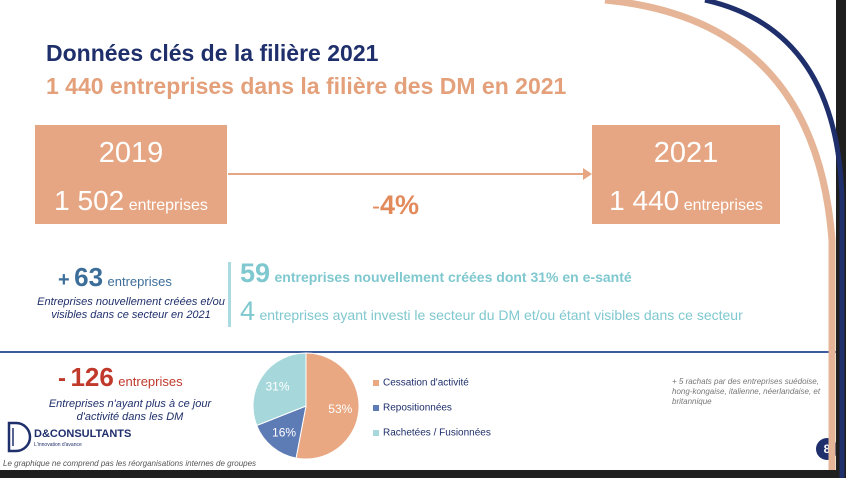  What do you see at coordinates (89, 277) in the screenshot?
I see `gain-count: 63` at bounding box center [89, 277].